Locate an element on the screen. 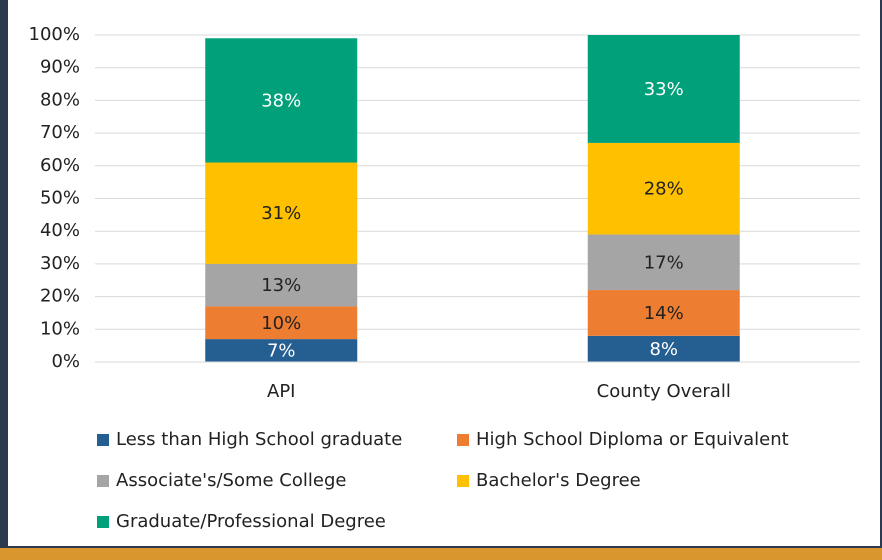  data-label: 8% is located at coordinates (663, 349).